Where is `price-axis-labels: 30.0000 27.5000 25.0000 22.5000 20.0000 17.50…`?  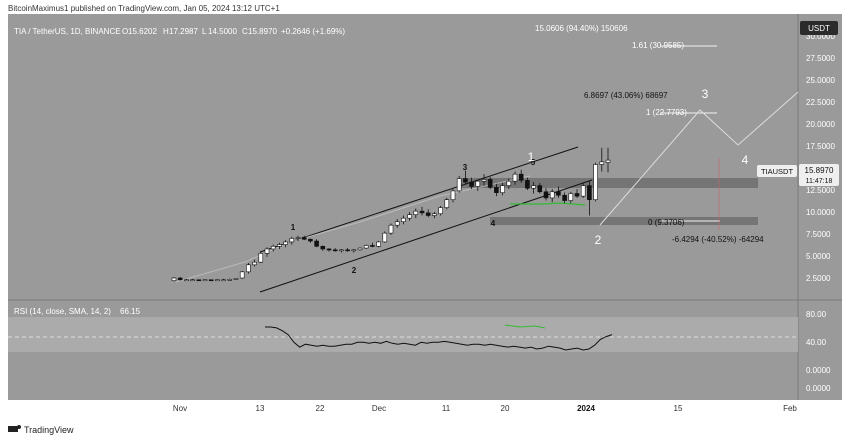 price-axis-labels: 30.0000 27.5000 25.0000 22.5000 20.0000 17.50… is located at coordinates (820, 157).